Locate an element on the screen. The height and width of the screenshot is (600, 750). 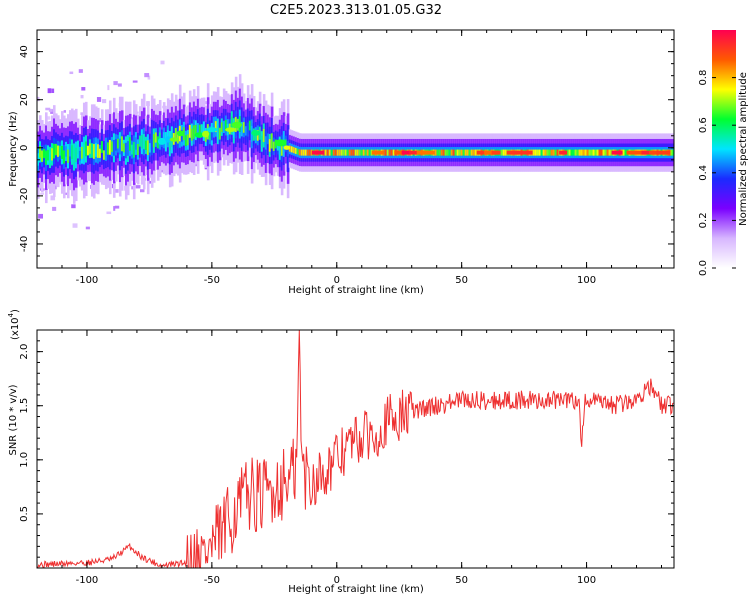
figure-title: C2E5.2023.313.01.05.G32 is located at coordinates (356, 10).